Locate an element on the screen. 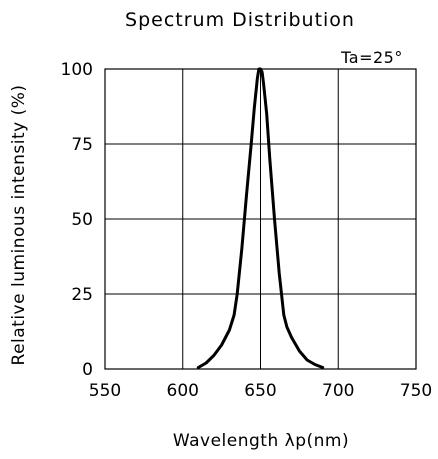  temperature-annotation: Ta=25° is located at coordinates (371, 57).